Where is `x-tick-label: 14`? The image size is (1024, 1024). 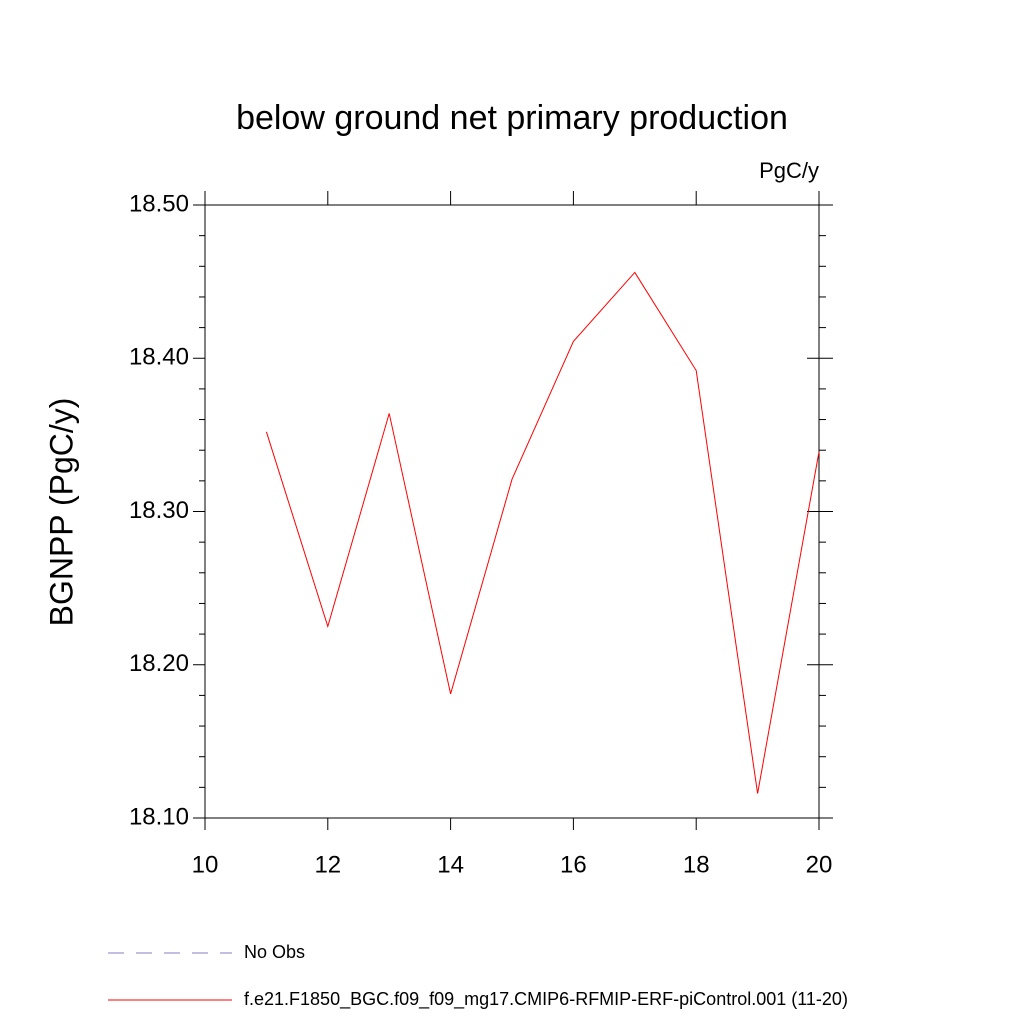 x-tick-label: 14 is located at coordinates (450, 864).